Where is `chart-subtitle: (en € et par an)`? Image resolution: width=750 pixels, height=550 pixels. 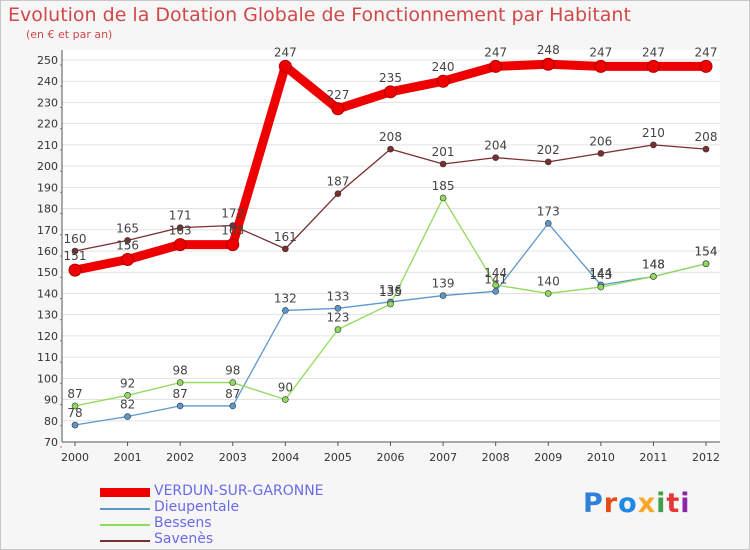 chart-subtitle: (en € et par an) is located at coordinates (69, 34).